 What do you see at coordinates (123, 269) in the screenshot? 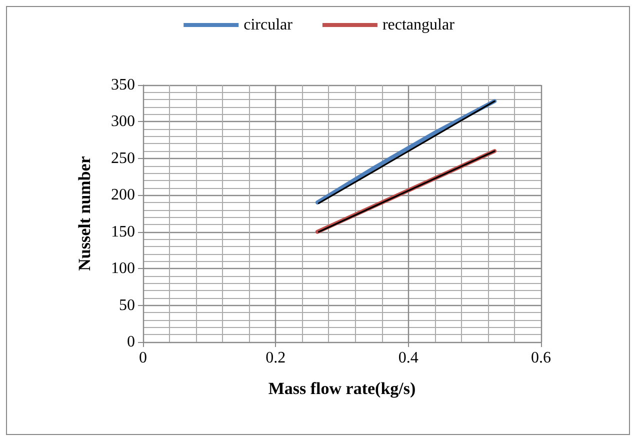
I see `y-tick-label: 100` at bounding box center [123, 269].